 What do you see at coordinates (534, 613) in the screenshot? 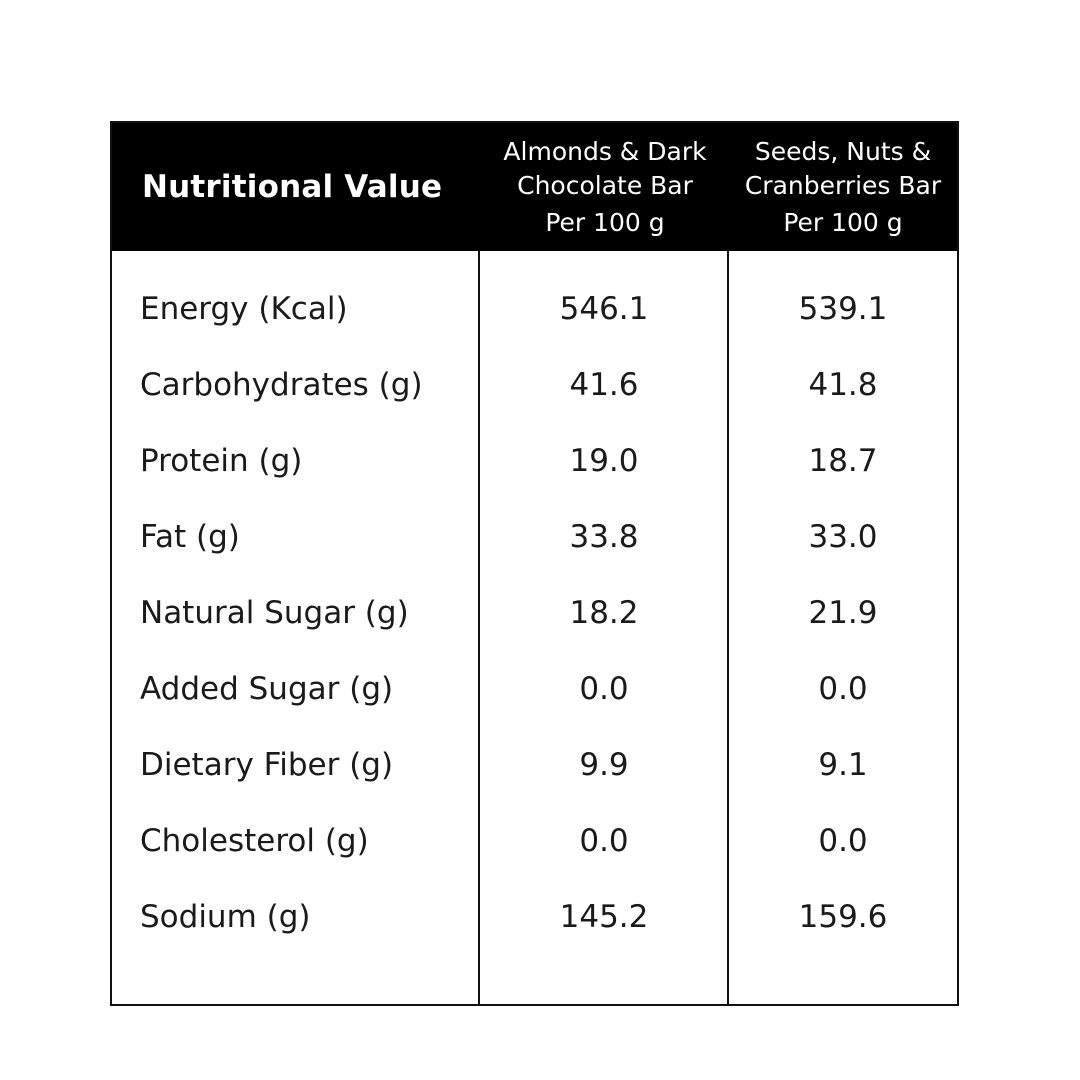
I see `table-row: Natural Sugar (g) 18.2 21.9` at bounding box center [534, 613].